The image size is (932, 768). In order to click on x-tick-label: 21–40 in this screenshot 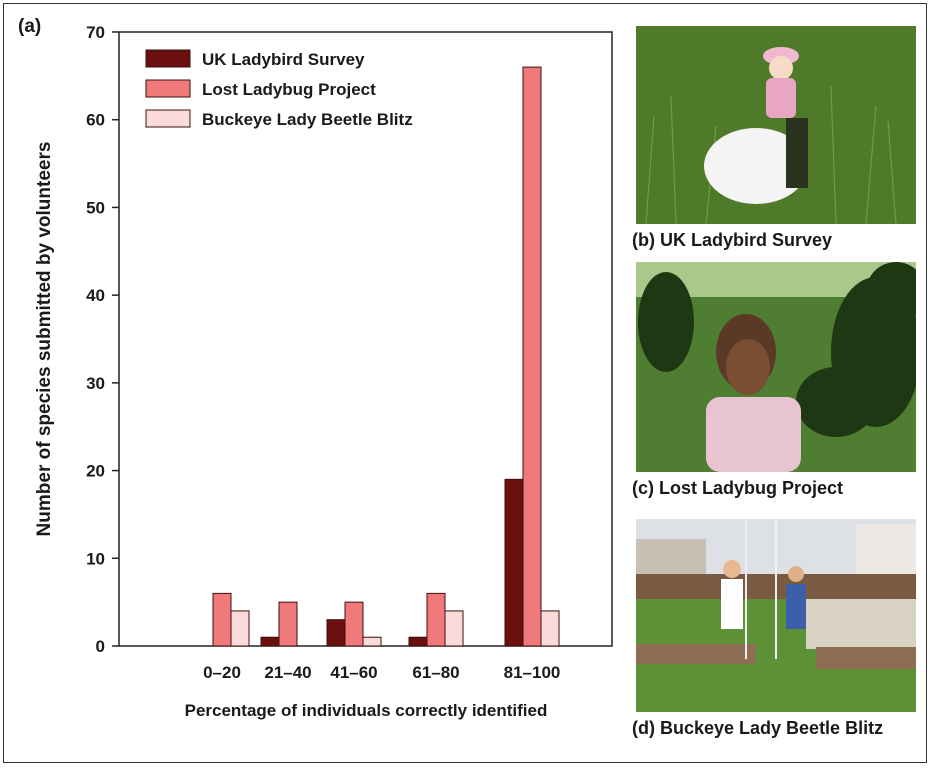, I will do `click(287, 672)`.